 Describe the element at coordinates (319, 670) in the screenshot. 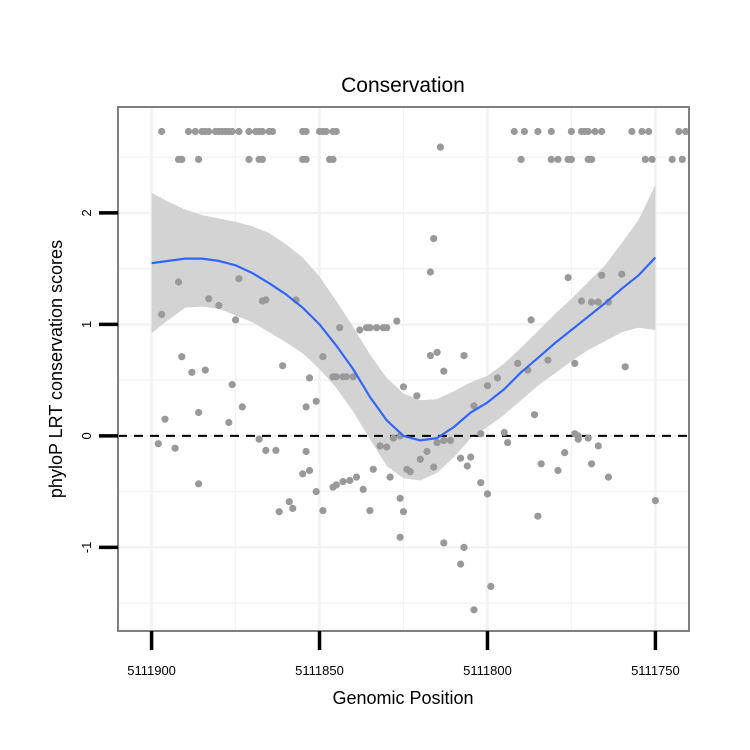

I see `x-tick-label: 5111850` at that location.